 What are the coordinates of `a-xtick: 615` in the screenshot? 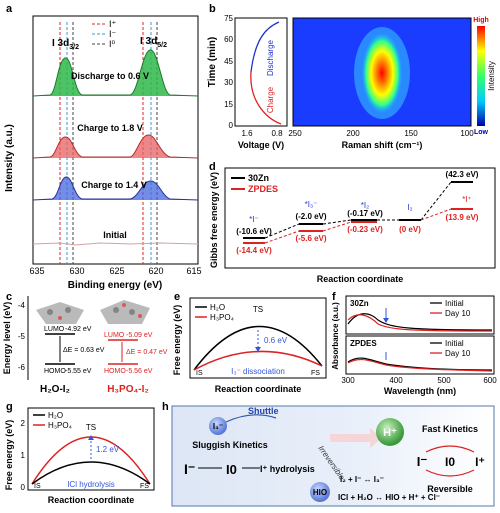 It's located at (193, 271).